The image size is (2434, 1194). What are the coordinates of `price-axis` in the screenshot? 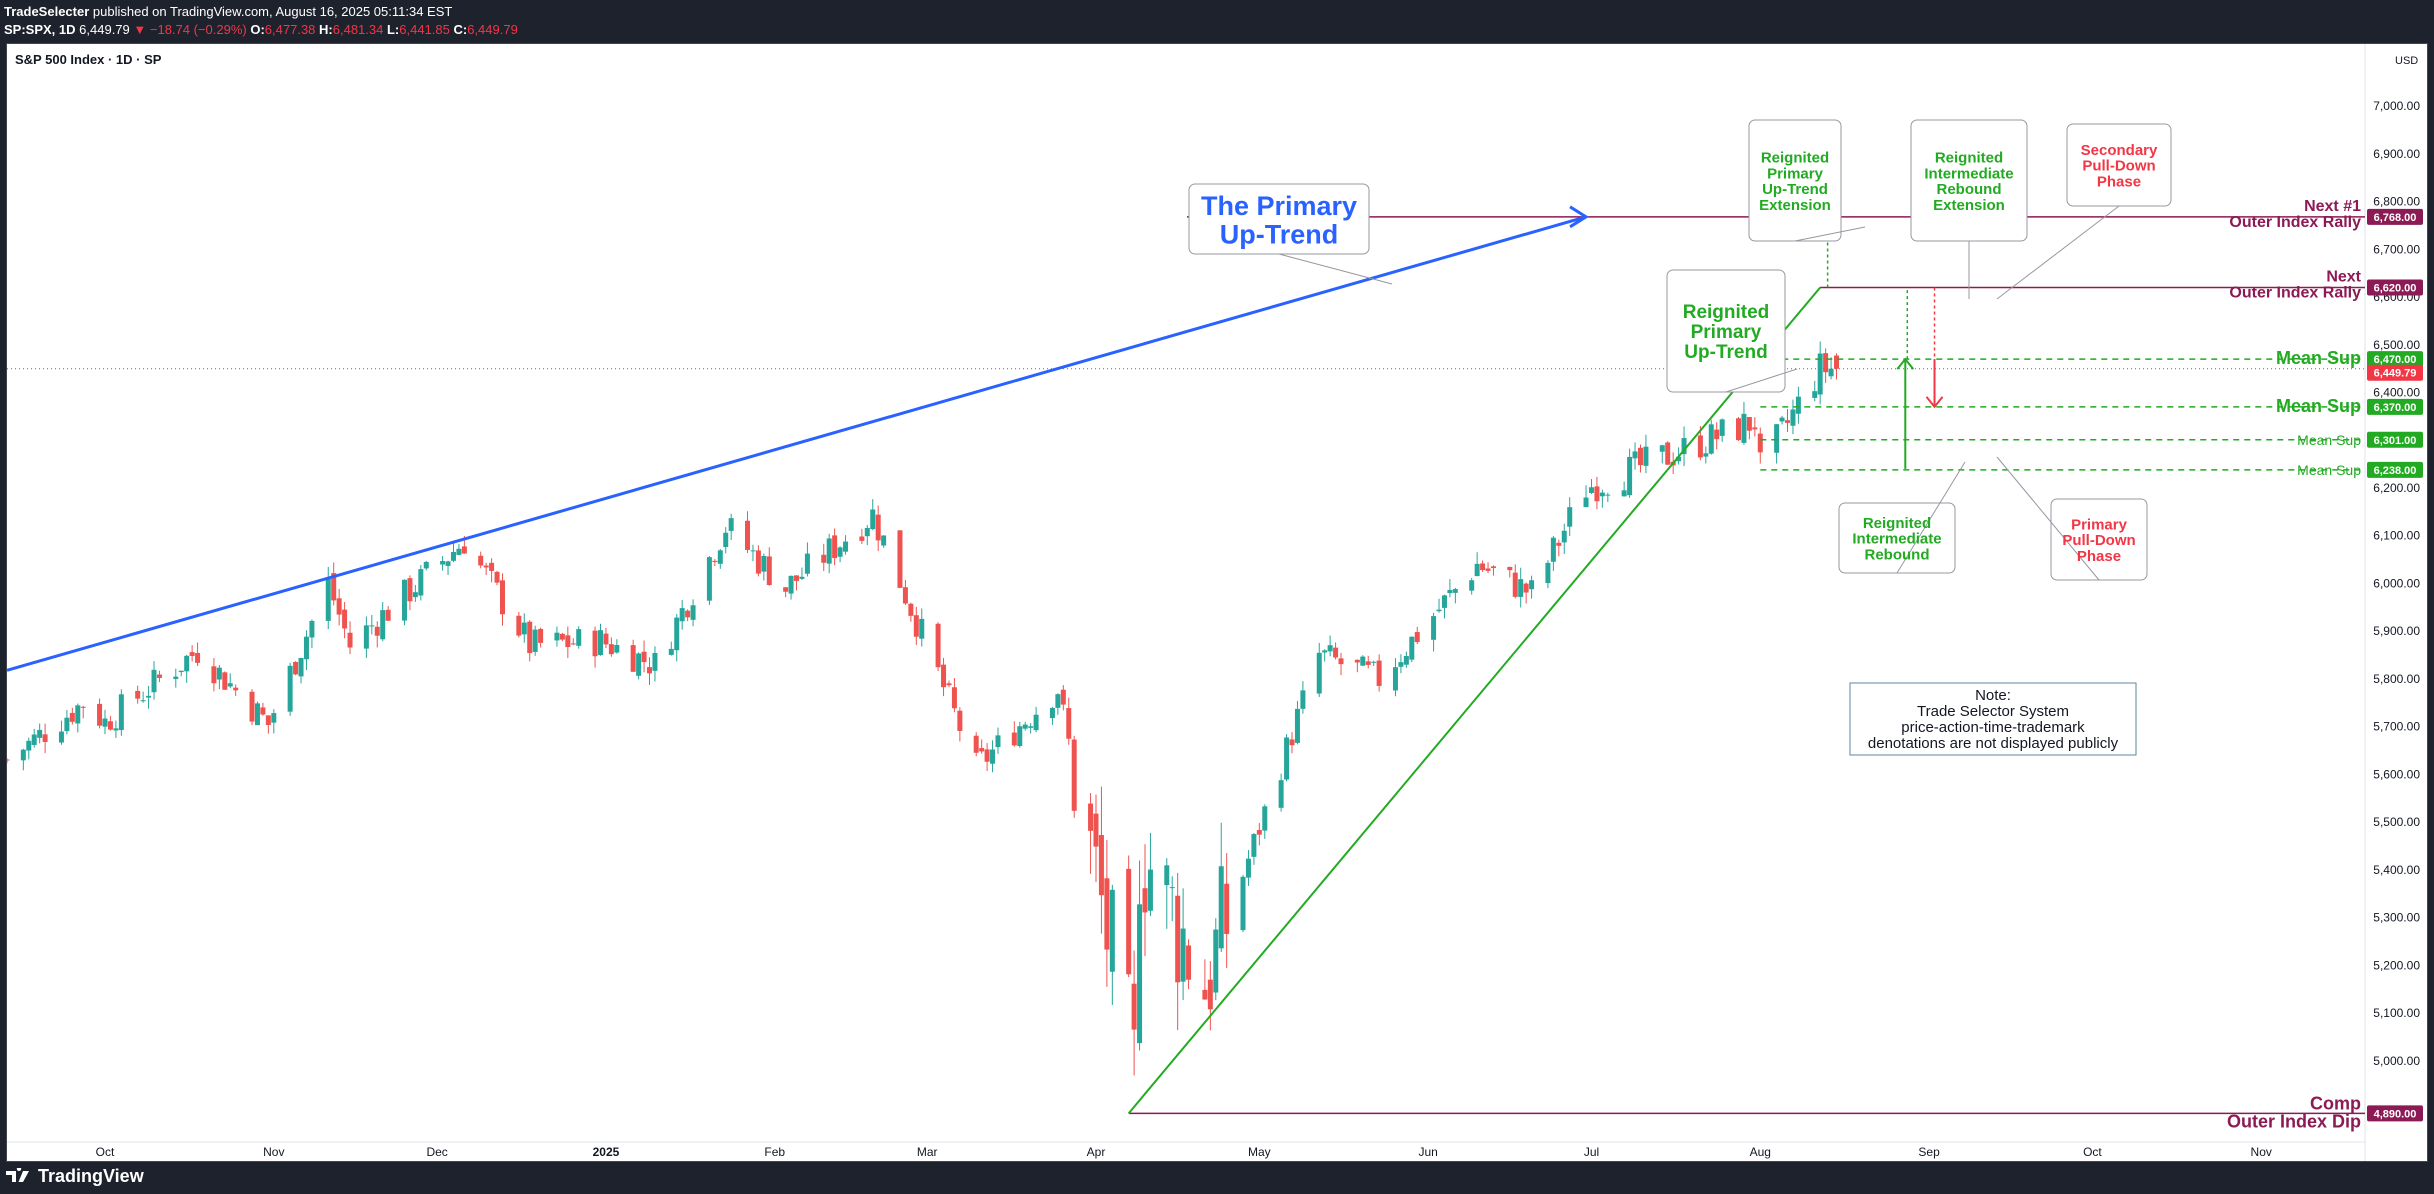 It's located at (2396, 602).